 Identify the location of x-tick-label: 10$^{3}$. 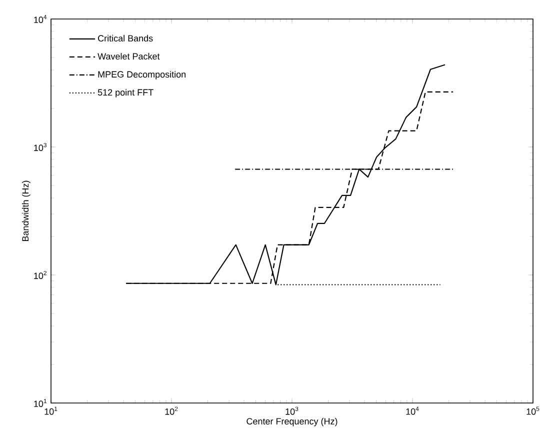
(292, 410).